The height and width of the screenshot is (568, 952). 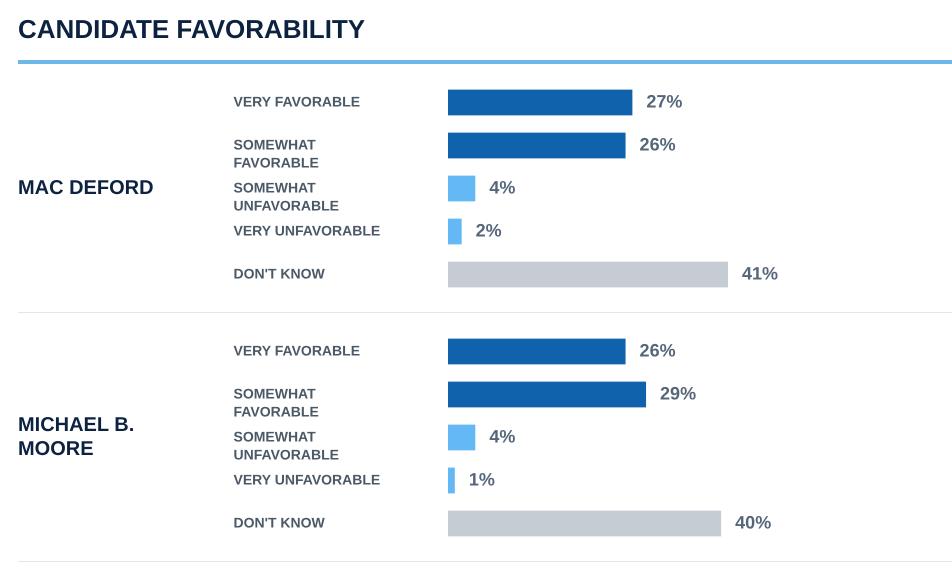 I want to click on data-label: 41%, so click(x=760, y=273).